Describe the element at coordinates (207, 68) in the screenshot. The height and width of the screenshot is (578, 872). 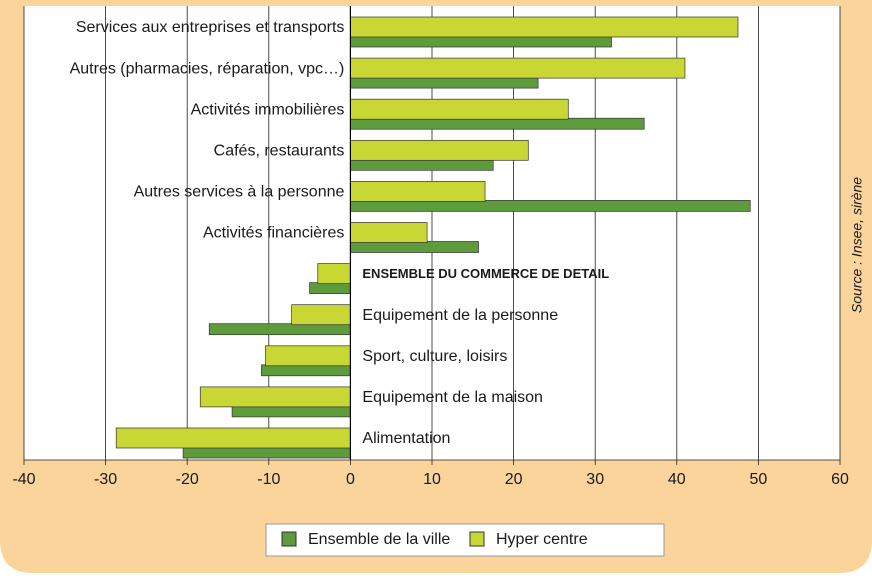
I see `category-label: Autres (pharmacies, réparation, vpc…)` at that location.